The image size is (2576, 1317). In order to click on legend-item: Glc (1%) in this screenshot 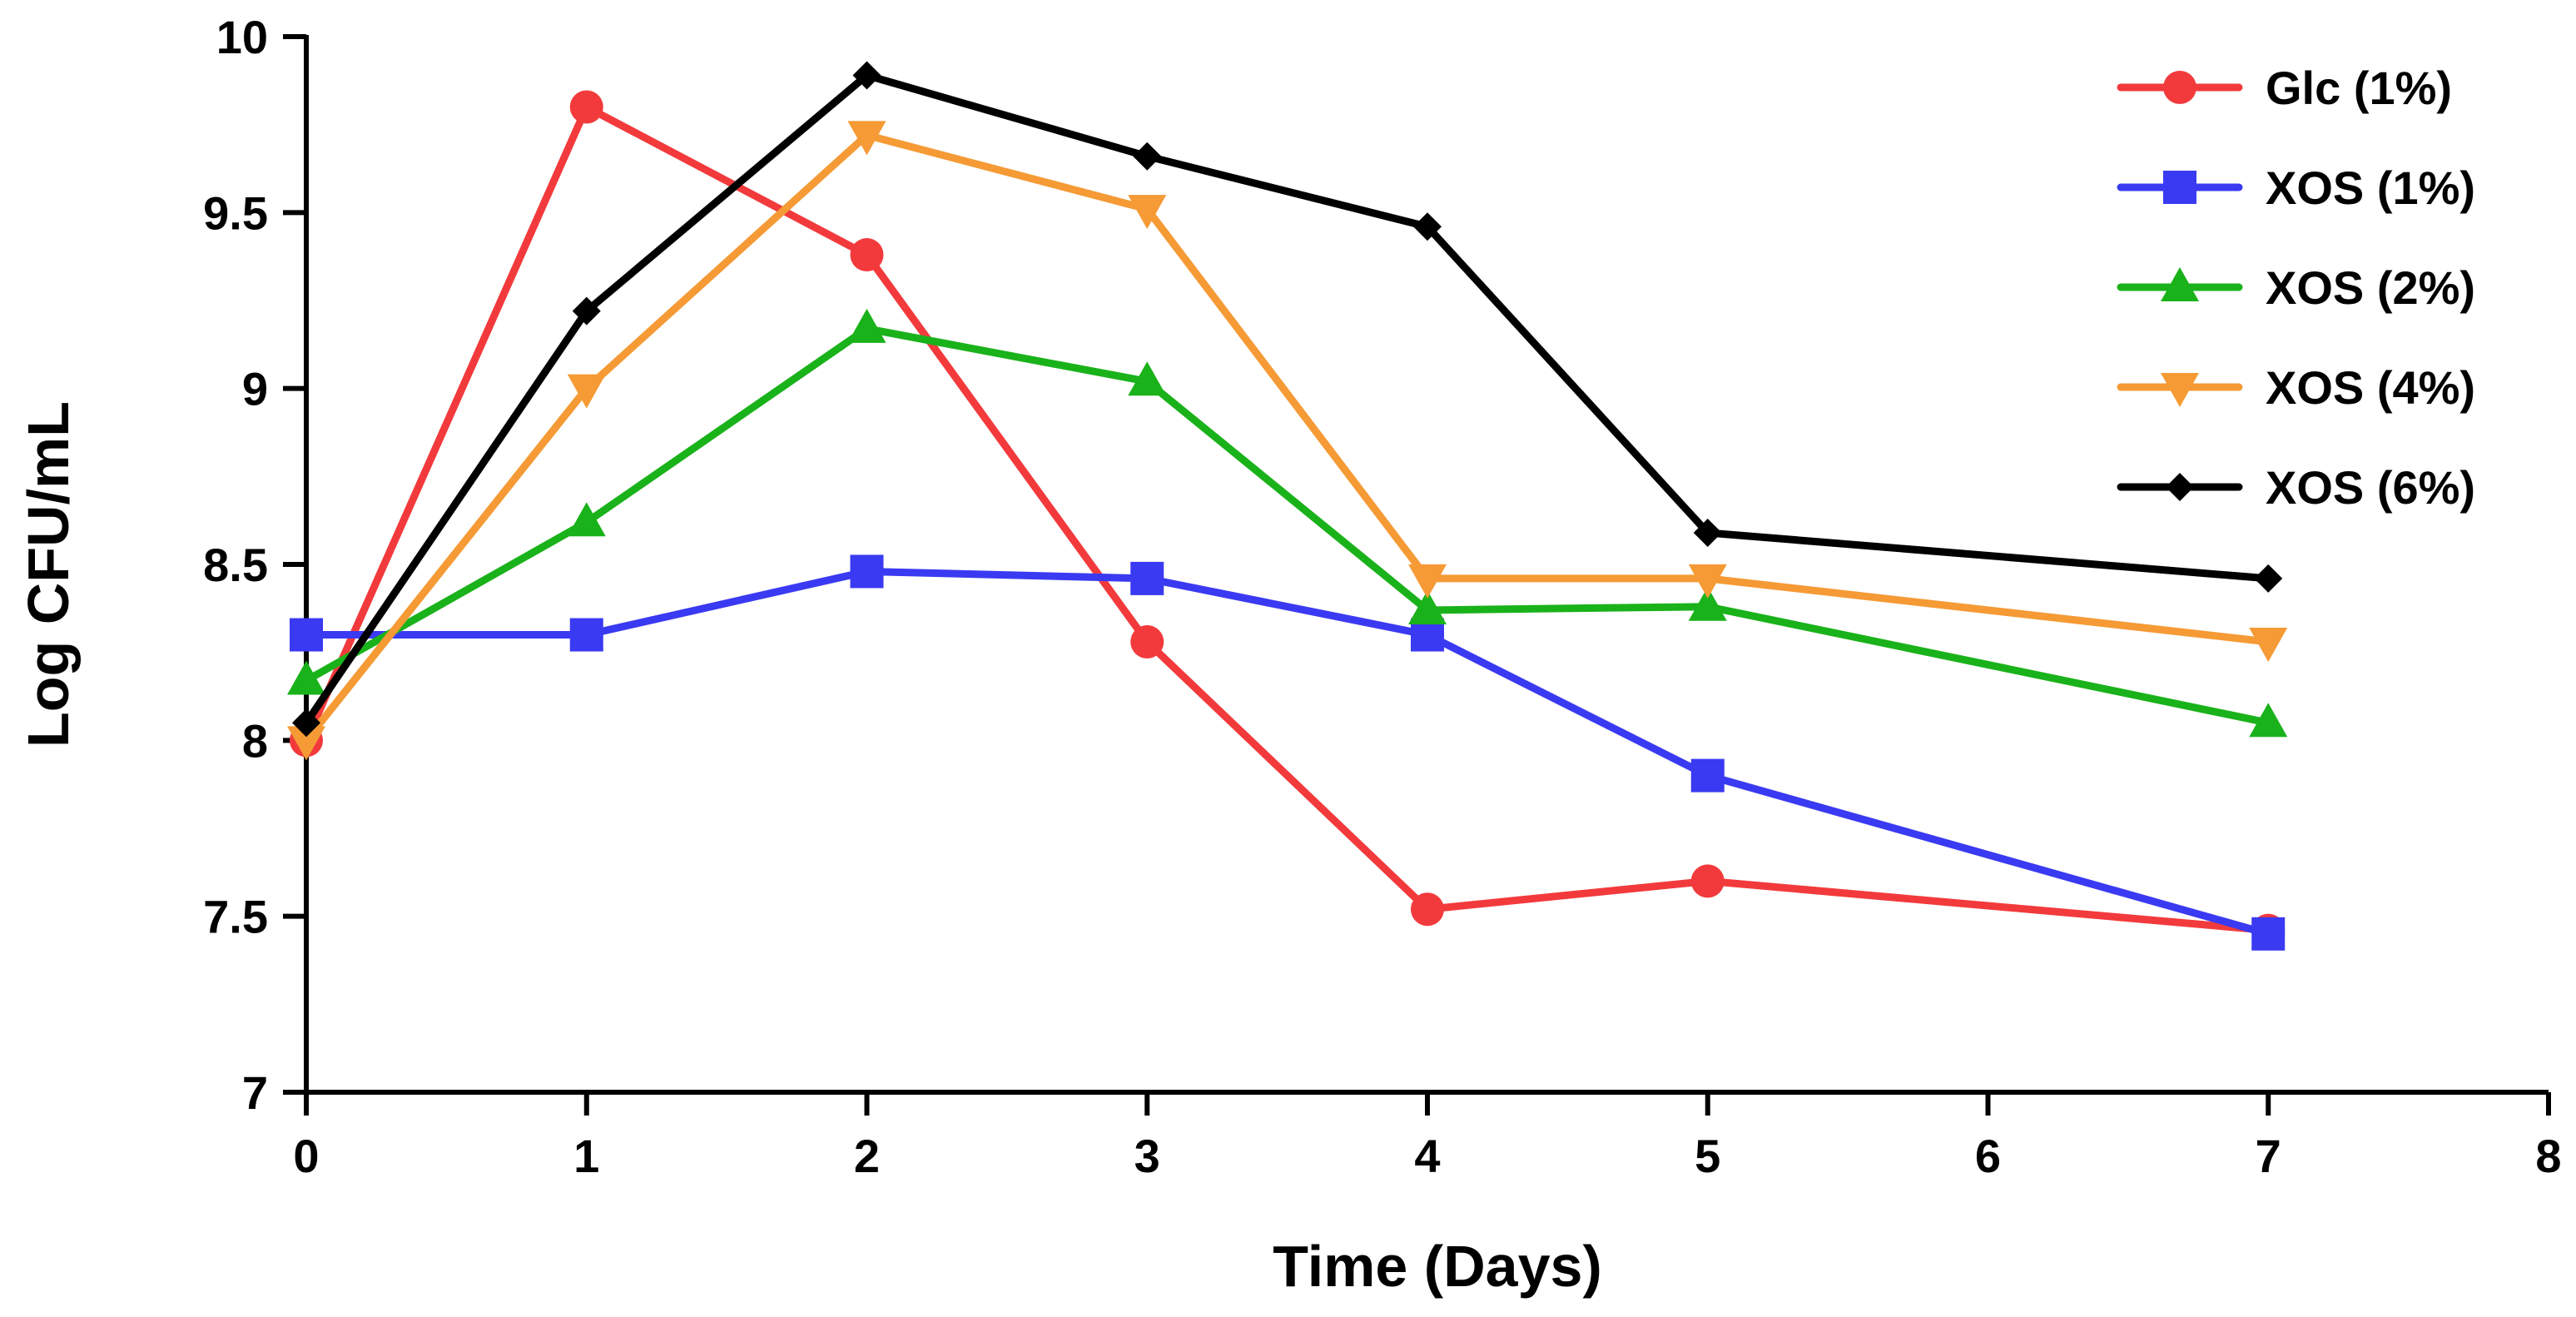, I will do `click(2284, 88)`.